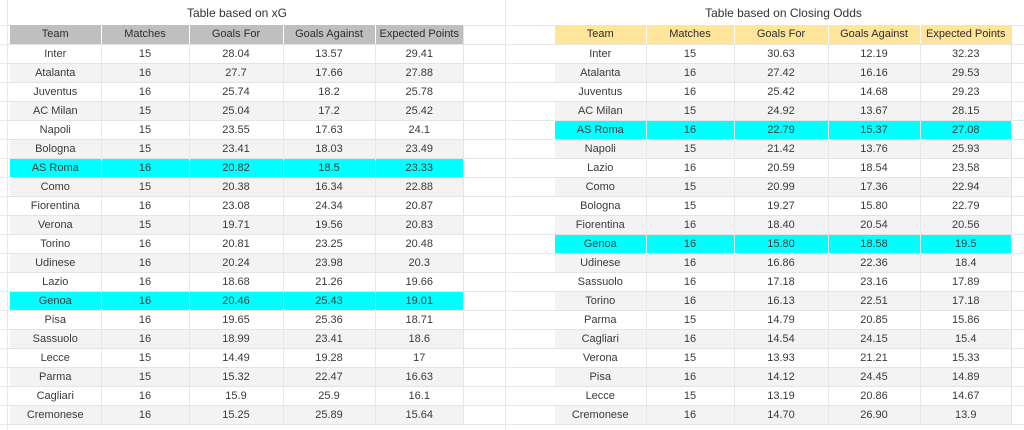 This screenshot has width=1024, height=430. What do you see at coordinates (235, 358) in the screenshot?
I see `goals-for-cell: 14.49` at bounding box center [235, 358].